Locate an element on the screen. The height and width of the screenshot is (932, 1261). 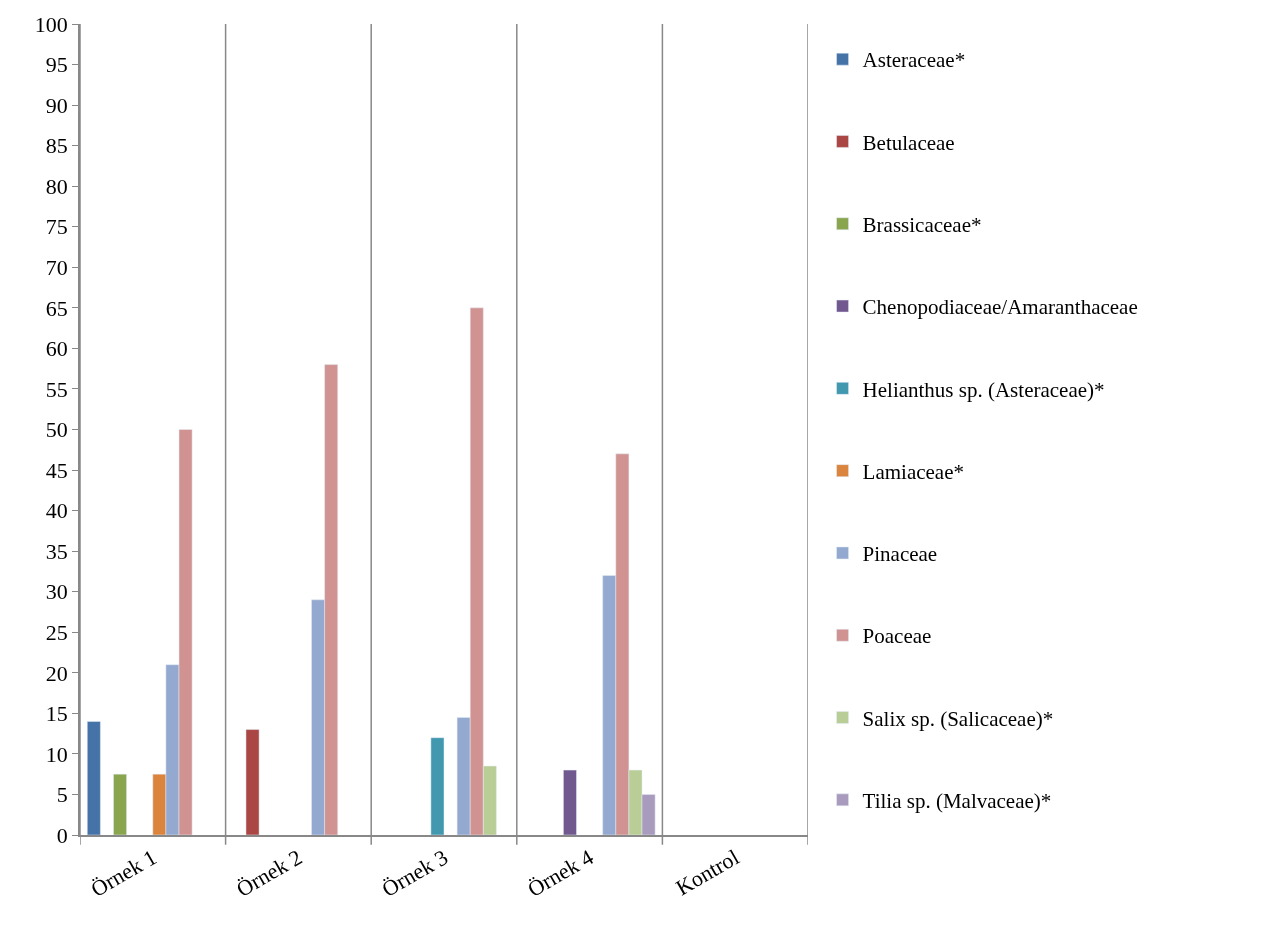
y-tick-label: 80 is located at coordinates (56, 186).